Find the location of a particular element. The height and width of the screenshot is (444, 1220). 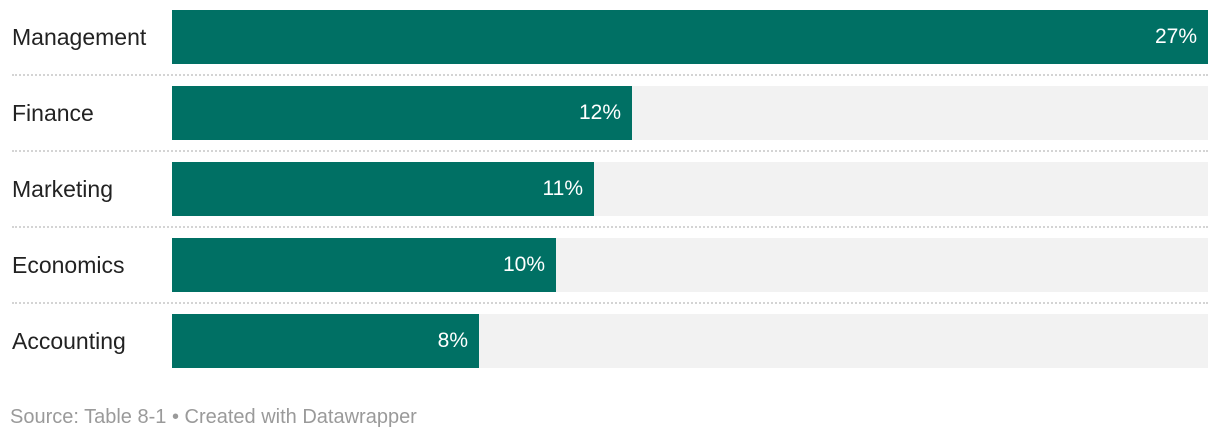

category-label: Marketing is located at coordinates (62, 189).